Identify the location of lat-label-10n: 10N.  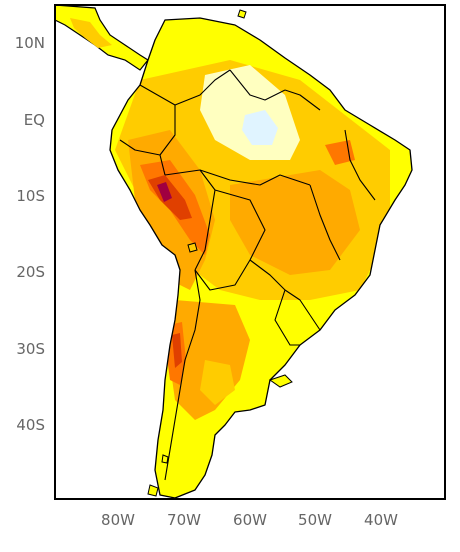
(30, 43).